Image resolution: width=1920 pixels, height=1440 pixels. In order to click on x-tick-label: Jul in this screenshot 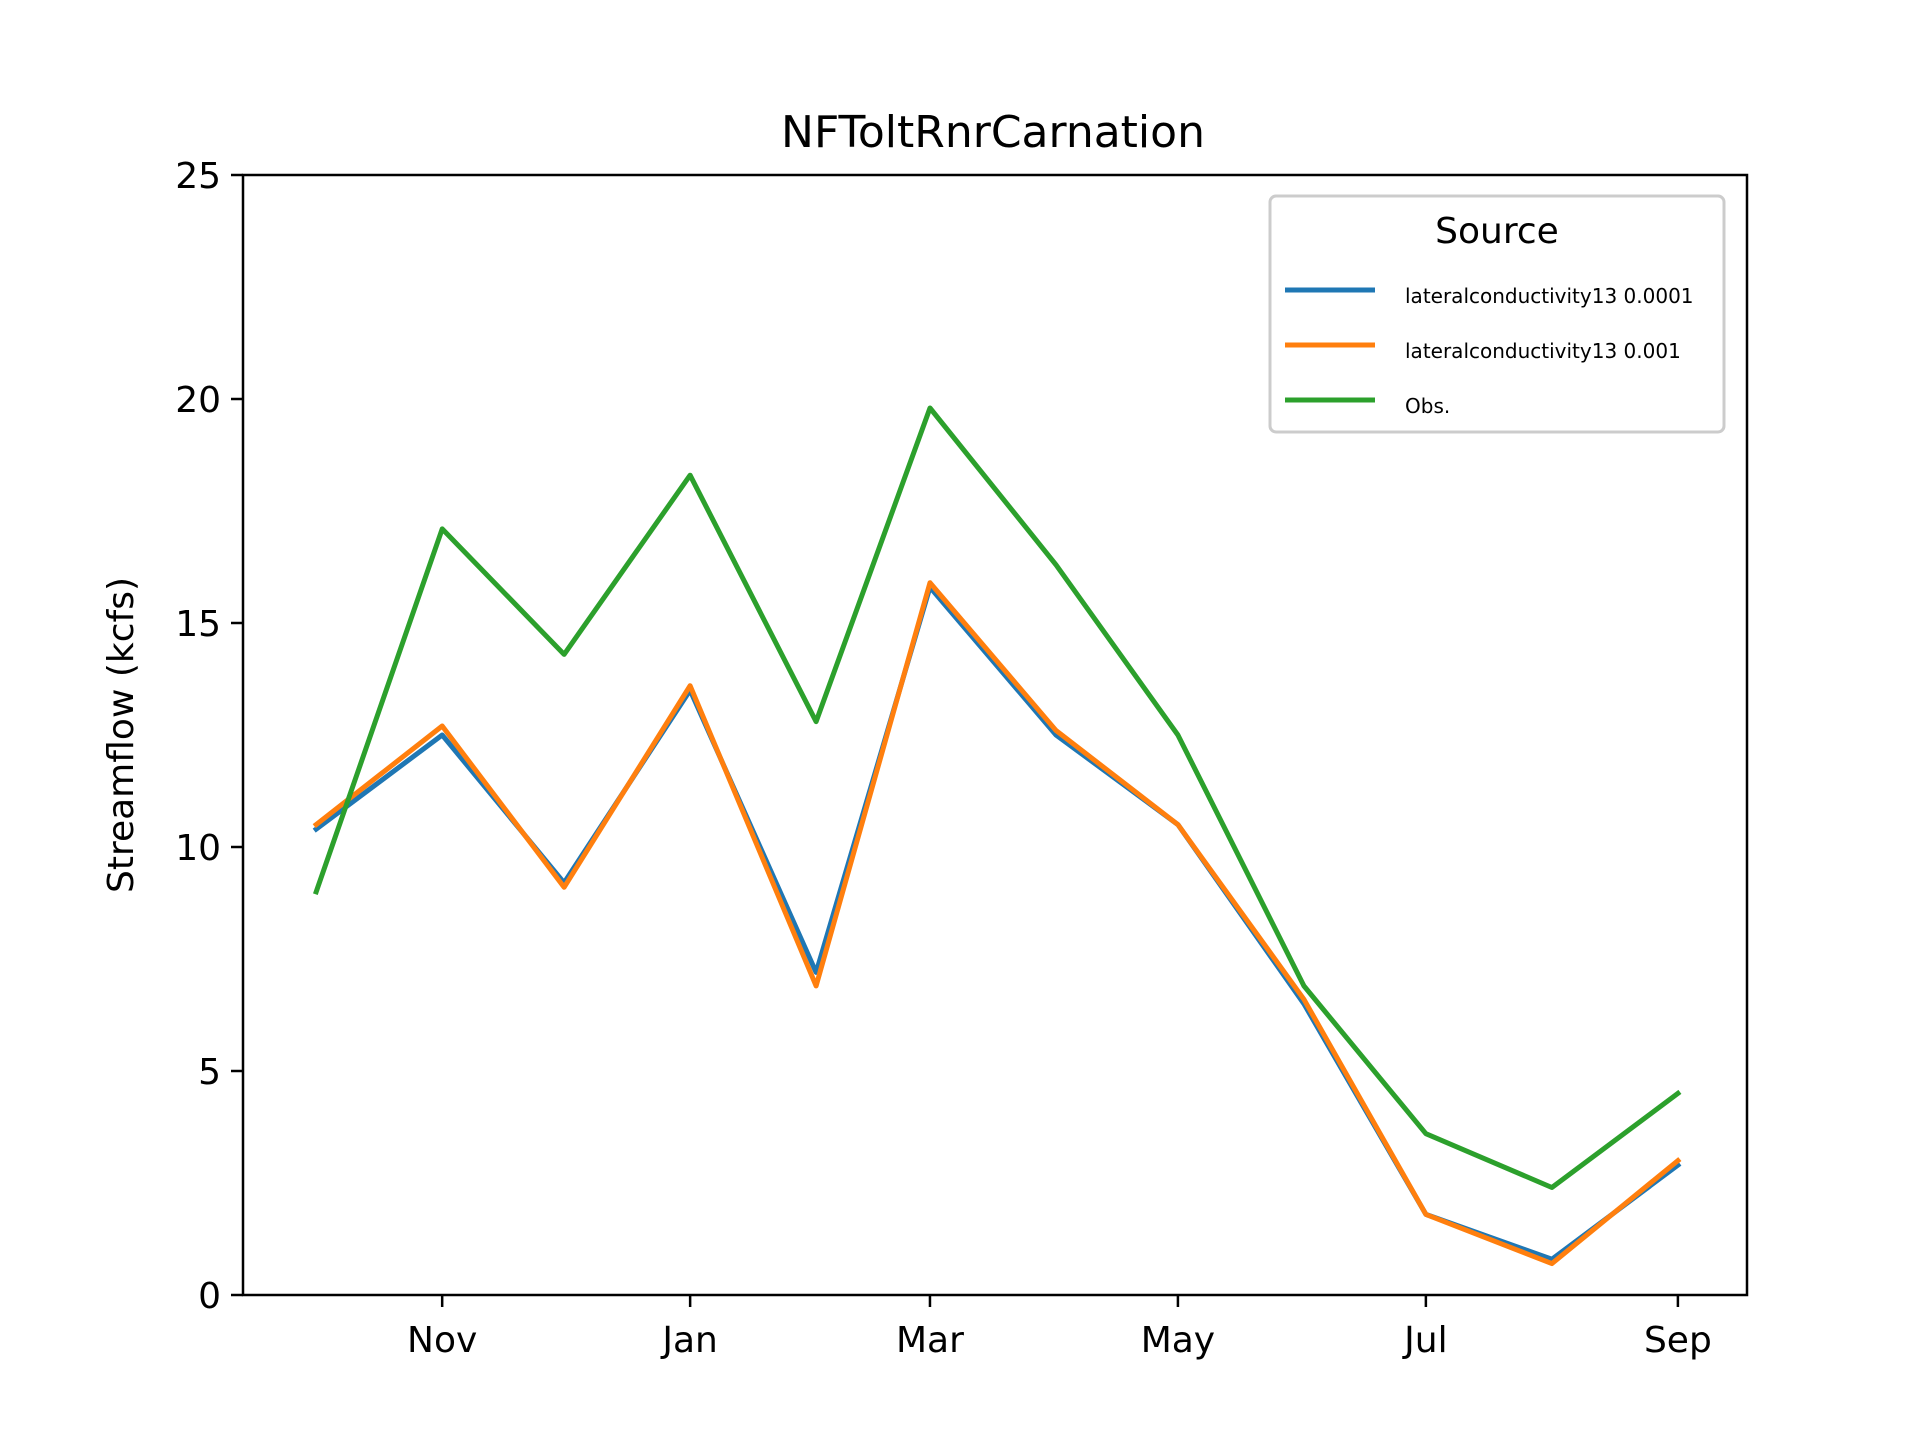, I will do `click(1424, 1340)`.